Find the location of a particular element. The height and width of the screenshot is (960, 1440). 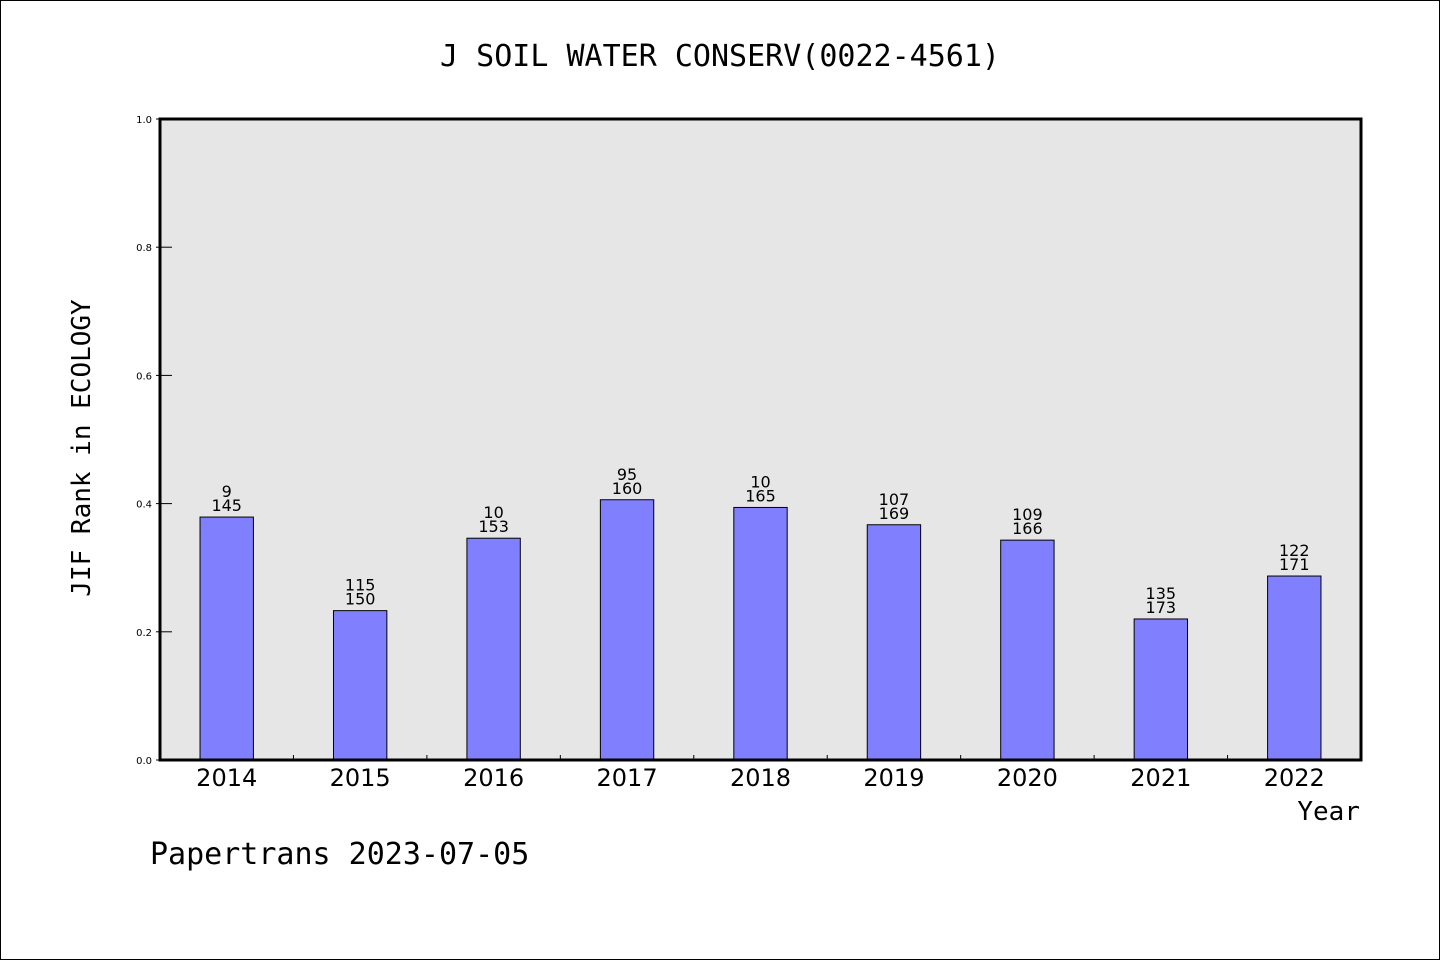

chart-title: J SOIL WATER CONSERV(0022-4561) is located at coordinates (720, 56).